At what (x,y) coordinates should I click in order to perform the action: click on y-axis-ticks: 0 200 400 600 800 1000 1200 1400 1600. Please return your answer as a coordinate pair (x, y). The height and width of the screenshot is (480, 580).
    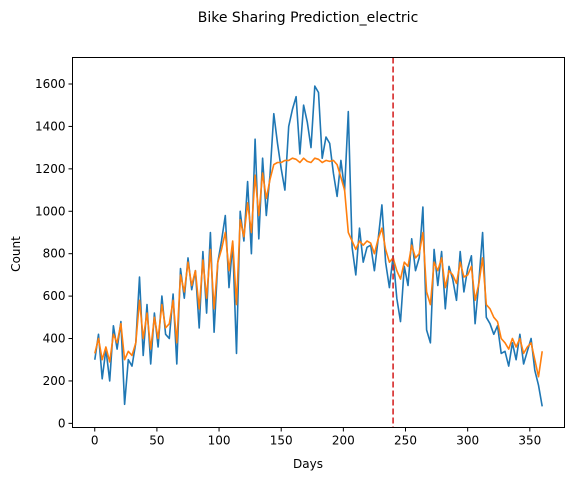
    Looking at the image, I should click on (54, 253).